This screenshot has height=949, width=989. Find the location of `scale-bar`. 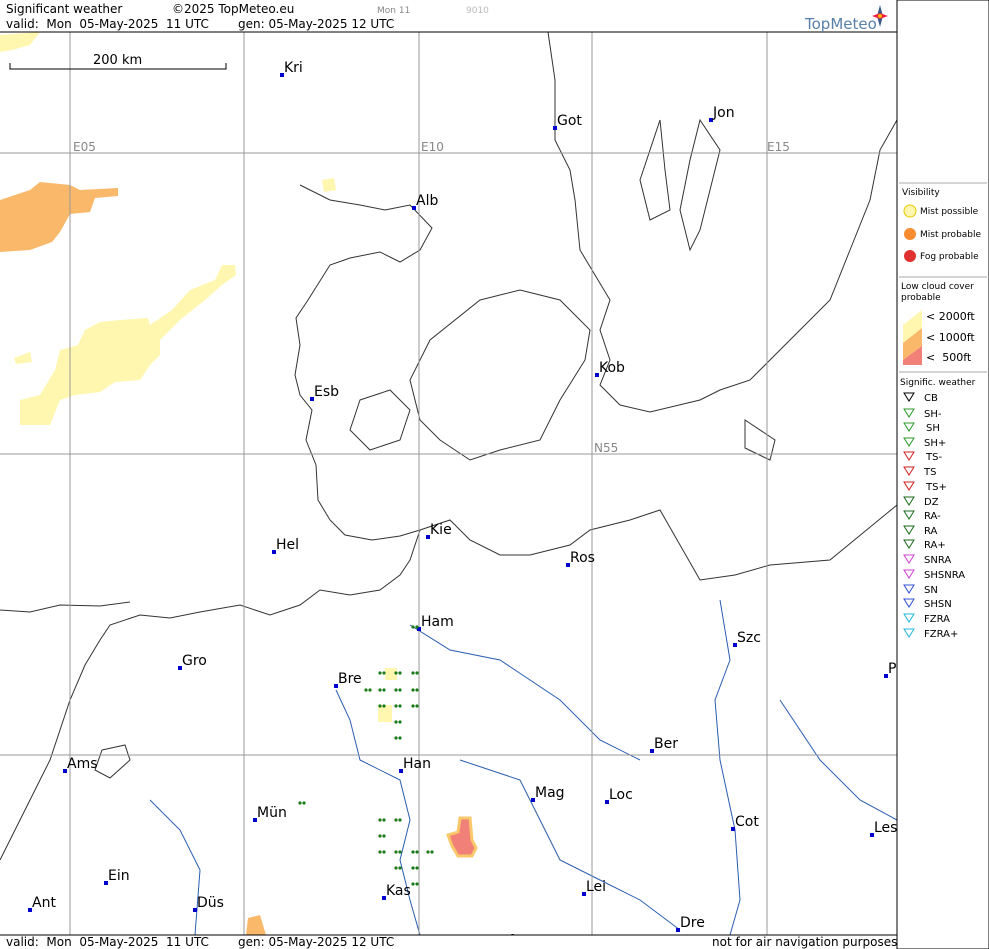

scale-bar is located at coordinates (118, 66).